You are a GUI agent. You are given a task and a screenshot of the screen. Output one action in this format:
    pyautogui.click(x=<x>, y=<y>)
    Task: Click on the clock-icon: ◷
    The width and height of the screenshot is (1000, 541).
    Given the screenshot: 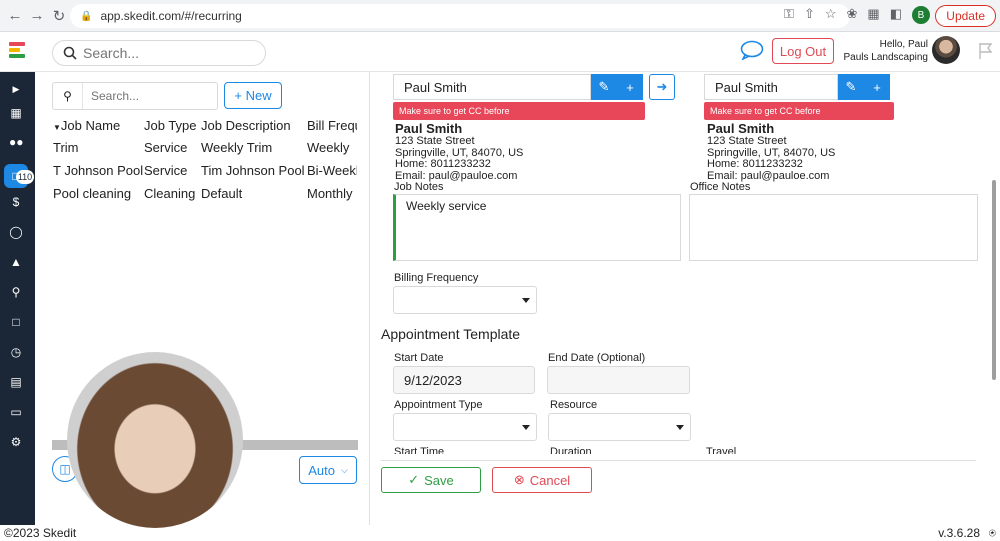 What is the action you would take?
    pyautogui.click(x=16, y=352)
    